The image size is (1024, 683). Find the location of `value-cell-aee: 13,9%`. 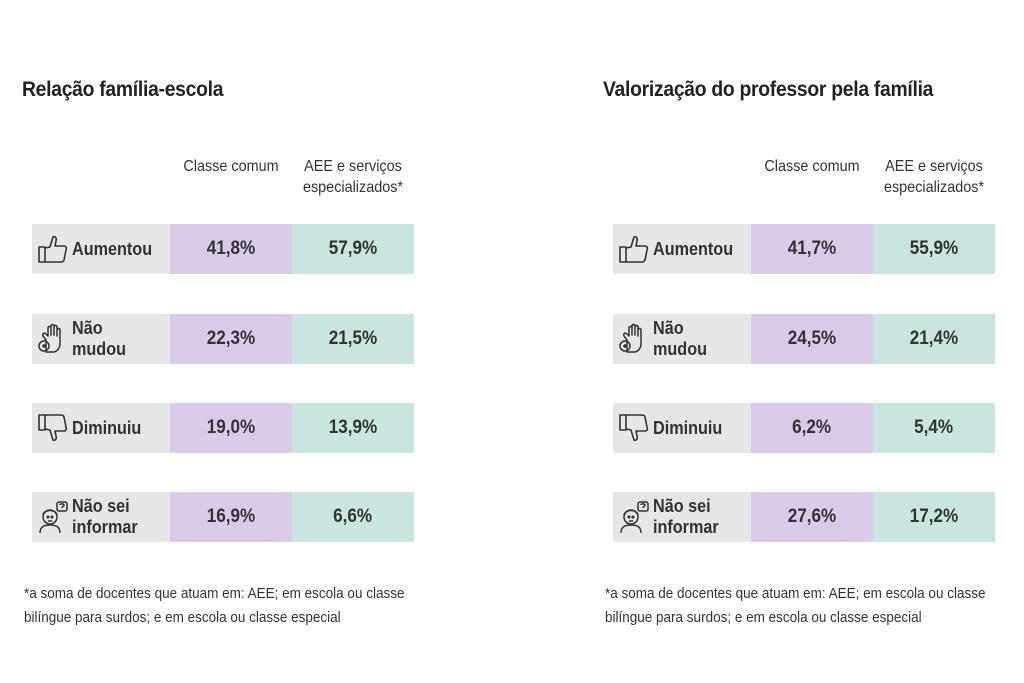

value-cell-aee: 13,9% is located at coordinates (353, 428).